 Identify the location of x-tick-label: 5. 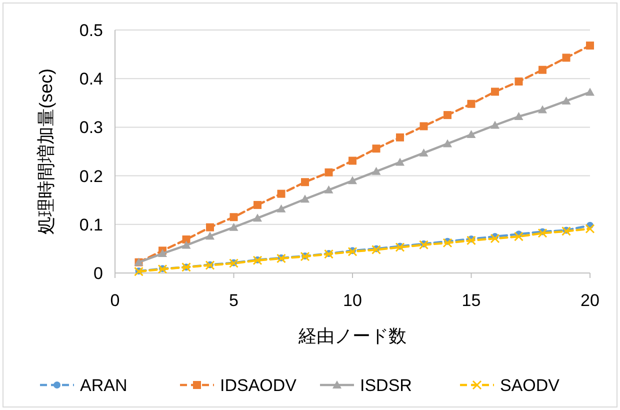
(233, 300).